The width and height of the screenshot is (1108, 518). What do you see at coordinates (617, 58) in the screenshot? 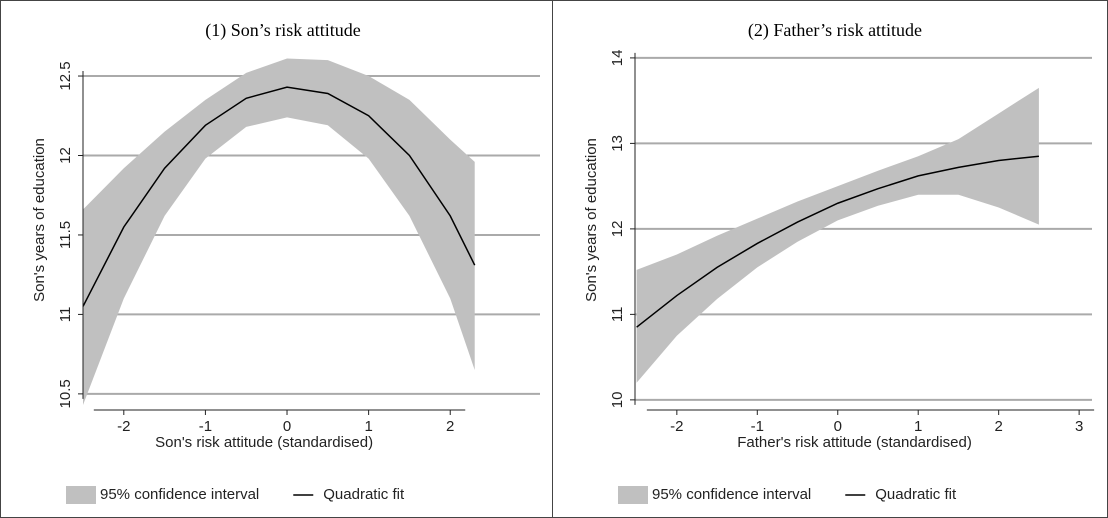
I see `y-tick-label: 14` at bounding box center [617, 58].